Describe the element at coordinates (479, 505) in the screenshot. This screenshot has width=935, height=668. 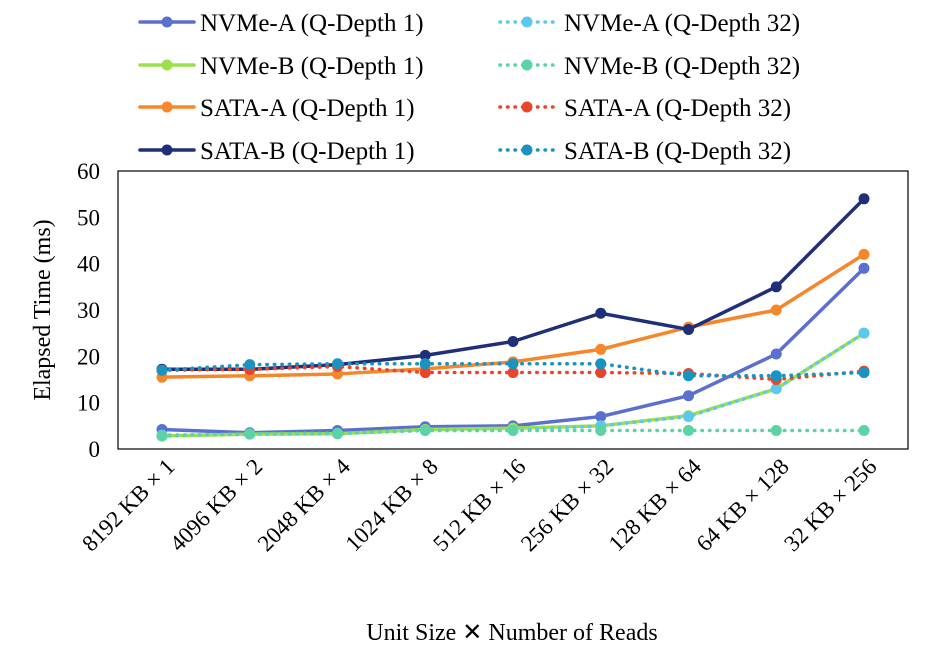
I see `x-tick-label: 512 KB × 16` at that location.